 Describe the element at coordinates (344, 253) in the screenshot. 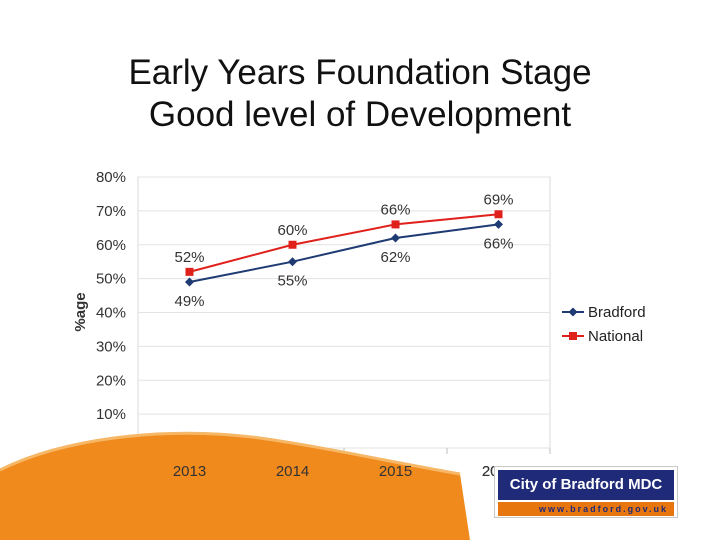

I see `series-line-bradford` at that location.